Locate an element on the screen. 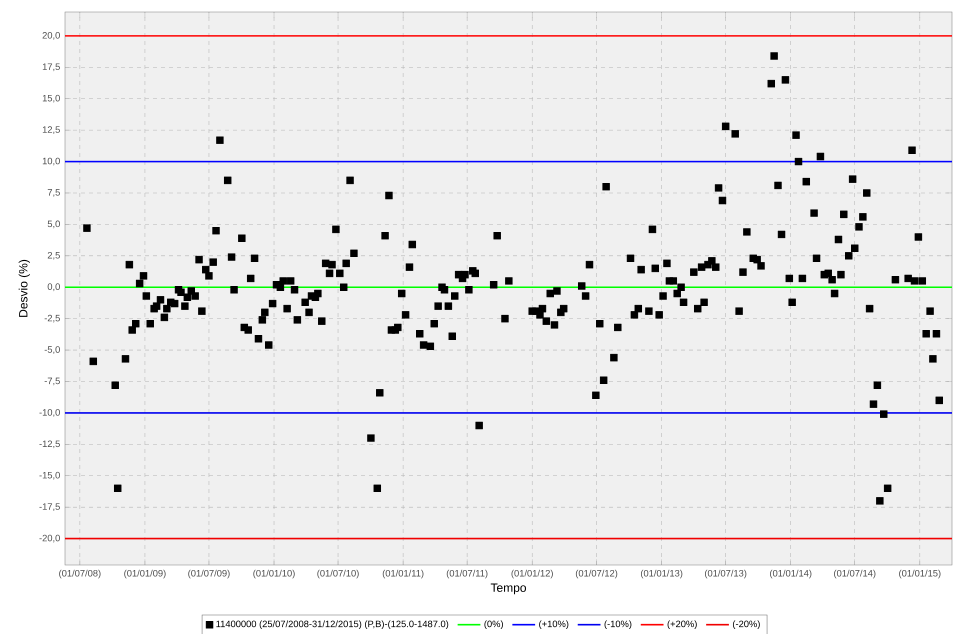  x-tick-label: (01/07/08) is located at coordinates (80, 574).